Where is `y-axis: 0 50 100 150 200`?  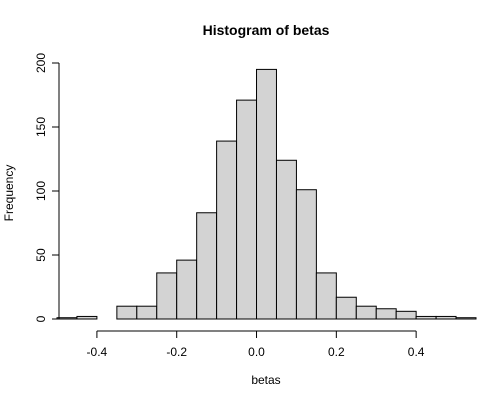 y-axis: 0 50 100 150 200 is located at coordinates (47, 187).